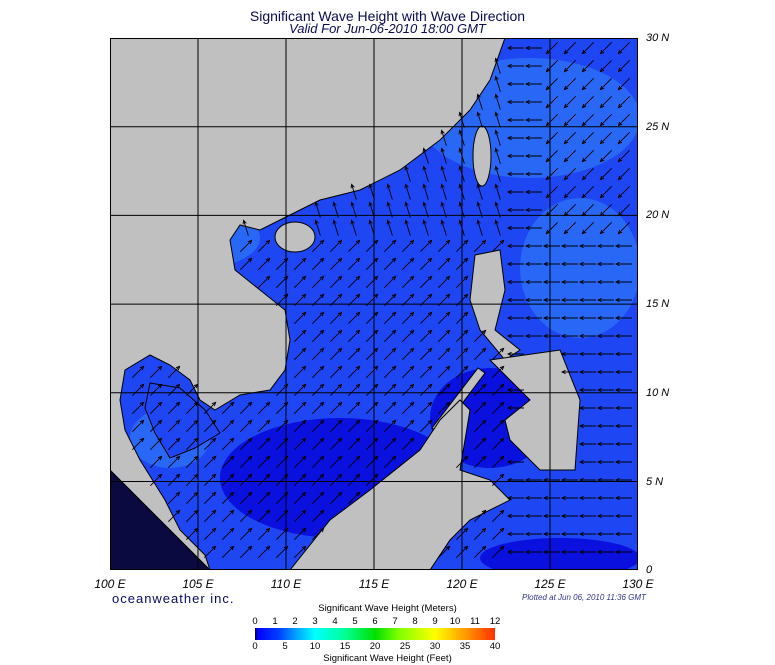 The height and width of the screenshot is (665, 775). I want to click on lat-label: 0, so click(649, 570).